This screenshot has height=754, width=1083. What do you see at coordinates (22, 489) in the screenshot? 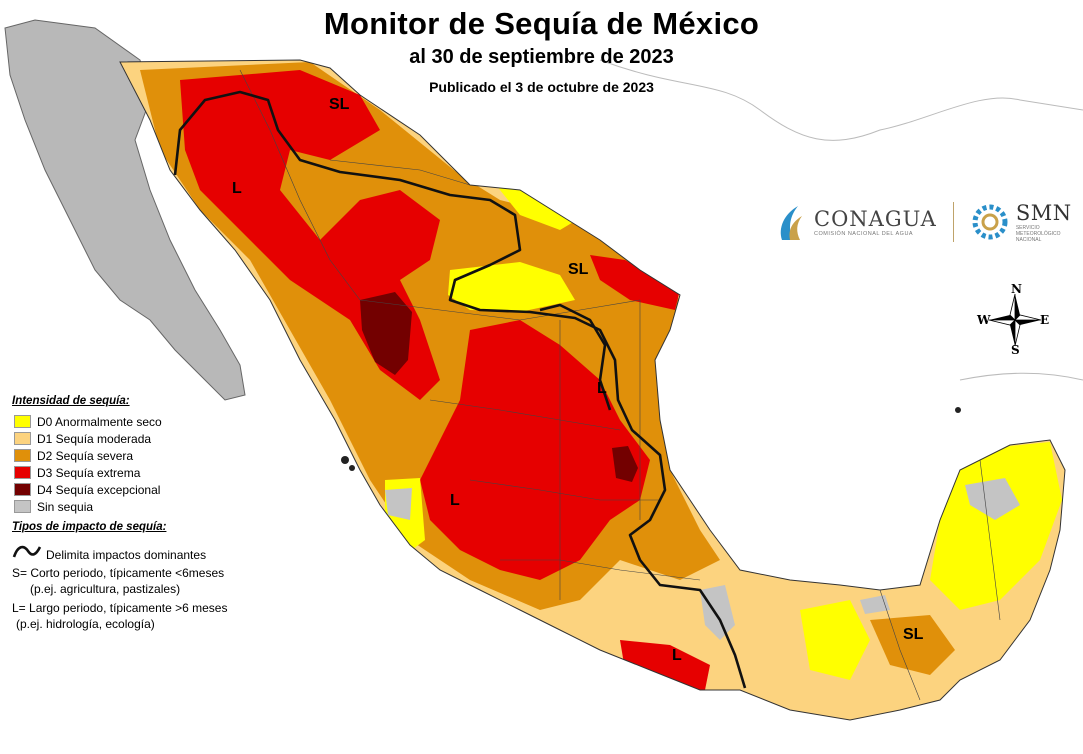
I see `legend-swatch-d4` at bounding box center [22, 489].